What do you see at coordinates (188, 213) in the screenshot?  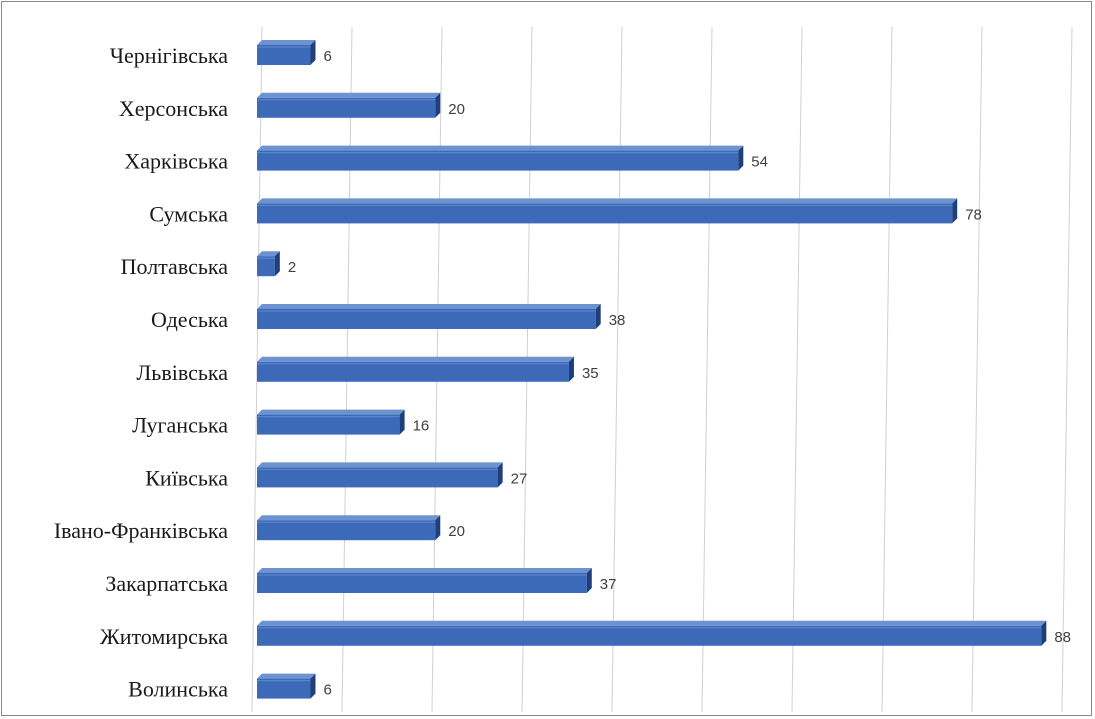 I see `category-label: Сумська` at bounding box center [188, 213].